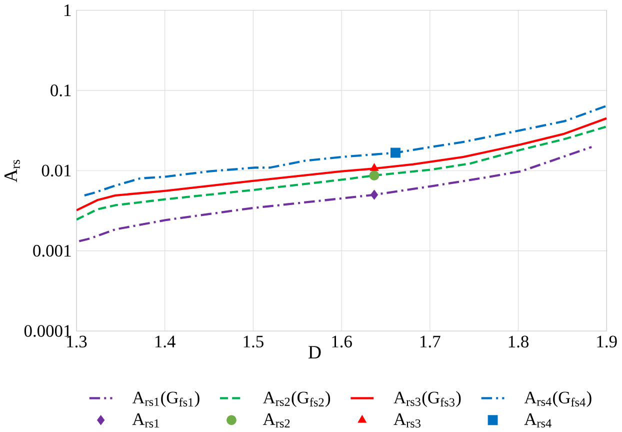 The image size is (622, 432). Describe the element at coordinates (430, 342) in the screenshot. I see `x-tick-label: 1.7` at that location.